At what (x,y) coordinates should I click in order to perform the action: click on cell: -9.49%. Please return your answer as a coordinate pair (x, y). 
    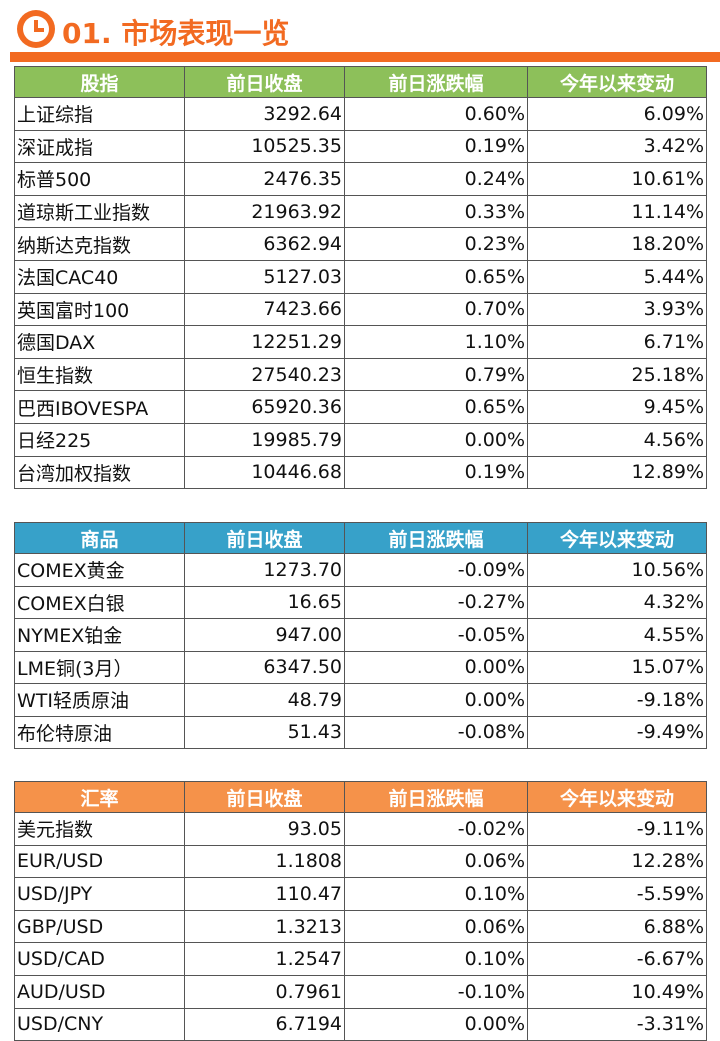
    Looking at the image, I should click on (617, 732).